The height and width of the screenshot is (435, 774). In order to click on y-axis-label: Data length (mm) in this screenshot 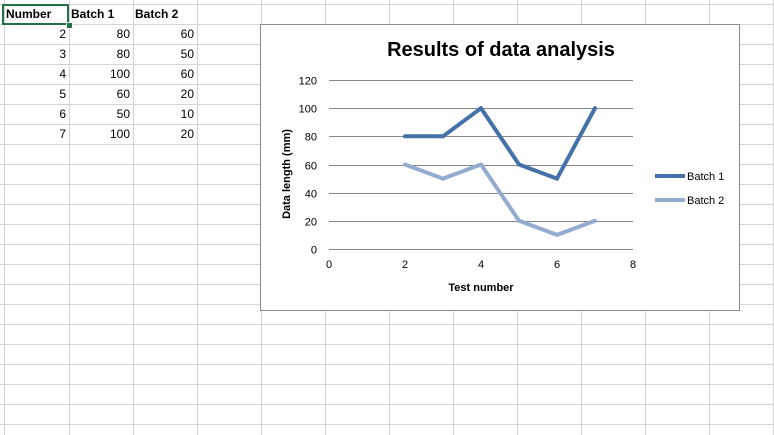, I will do `click(287, 174)`.